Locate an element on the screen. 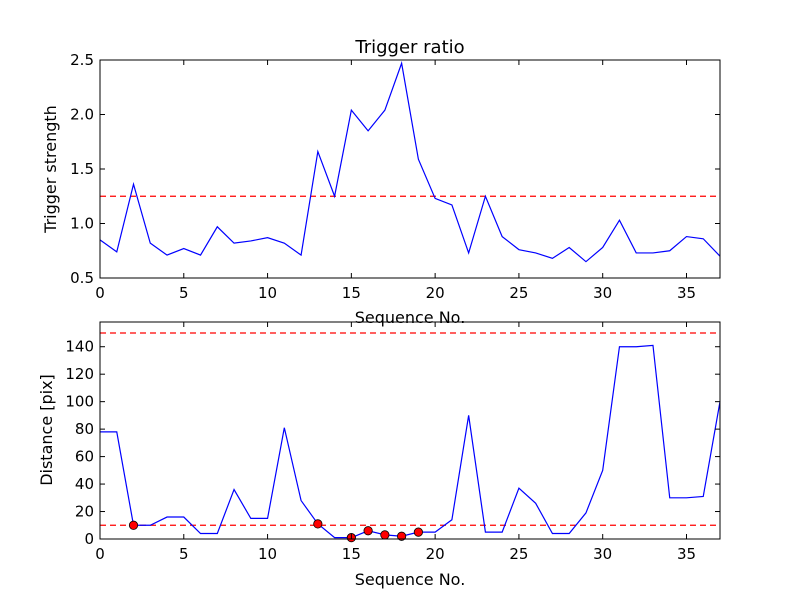 This screenshot has width=800, height=600. distance-x-tick-label: 10 is located at coordinates (267, 554).